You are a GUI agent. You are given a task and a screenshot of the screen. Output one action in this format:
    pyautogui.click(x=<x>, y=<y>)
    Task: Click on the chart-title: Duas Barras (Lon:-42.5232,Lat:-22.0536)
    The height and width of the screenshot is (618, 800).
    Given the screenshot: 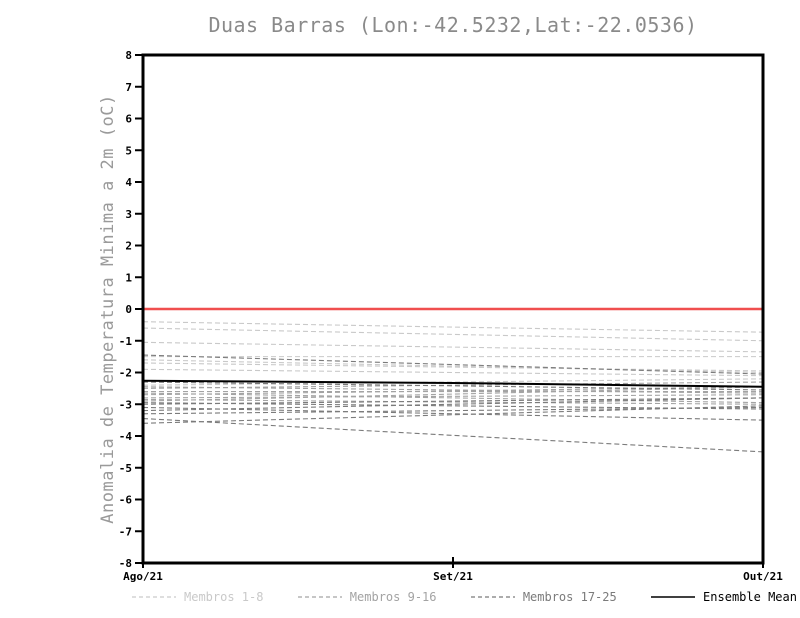 What is the action you would take?
    pyautogui.click(x=453, y=25)
    